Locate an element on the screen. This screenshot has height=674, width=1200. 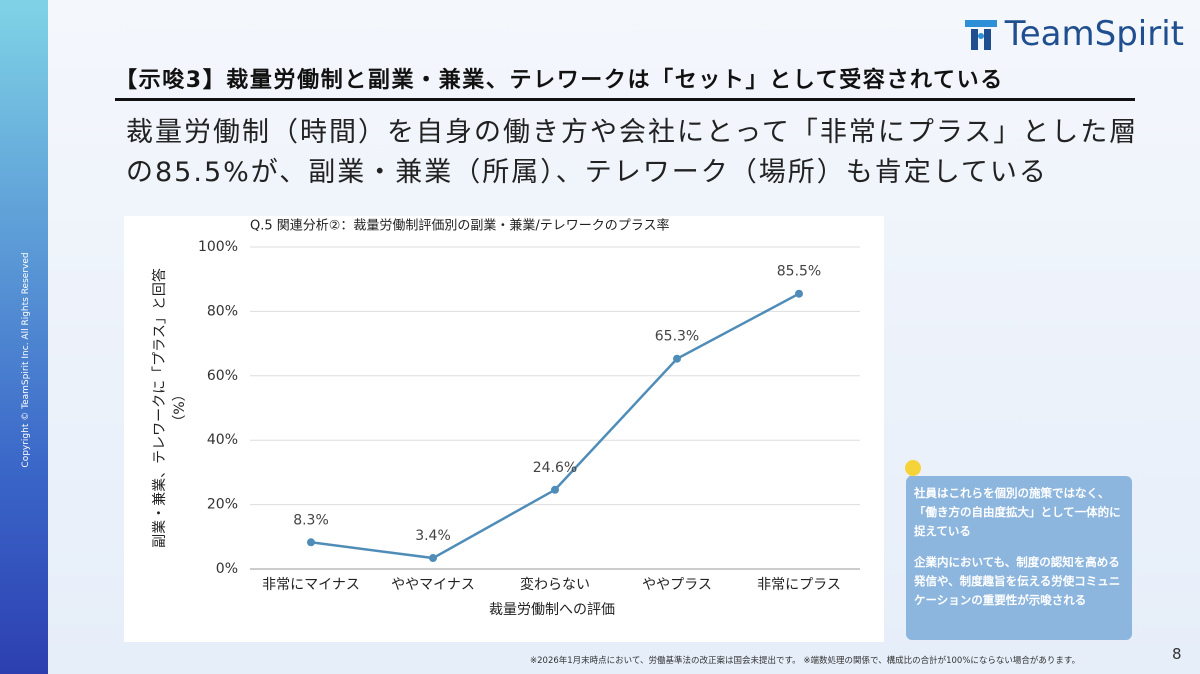
y-tick-label: 0% is located at coordinates (227, 569).